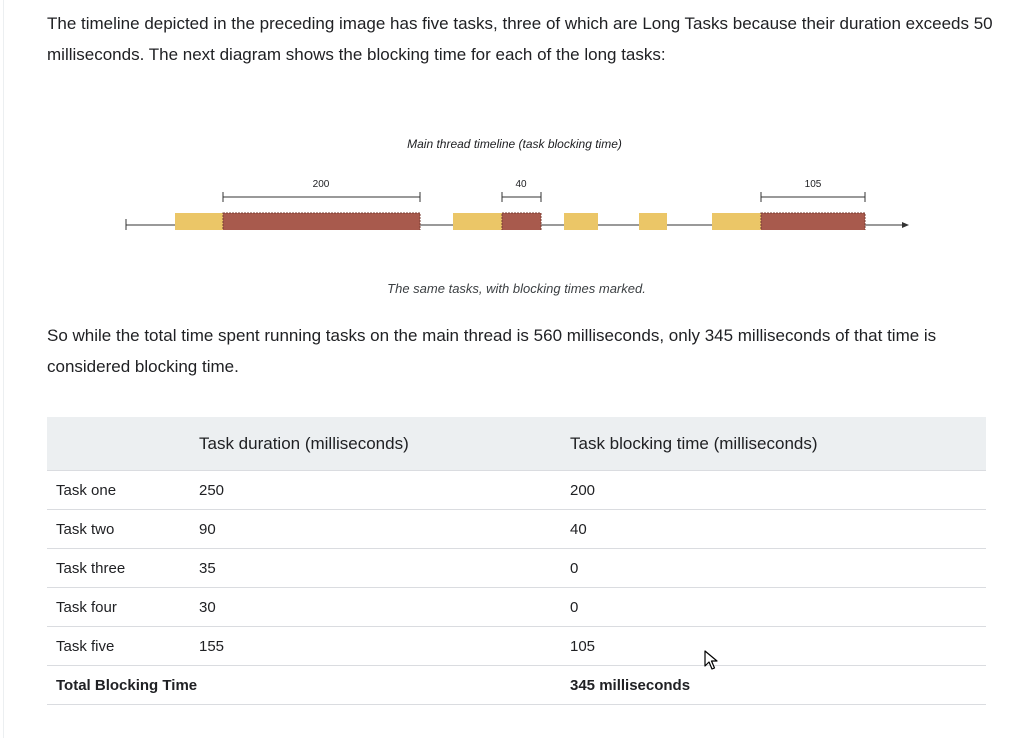 The image size is (1029, 738). I want to click on row-blocking: 200, so click(778, 490).